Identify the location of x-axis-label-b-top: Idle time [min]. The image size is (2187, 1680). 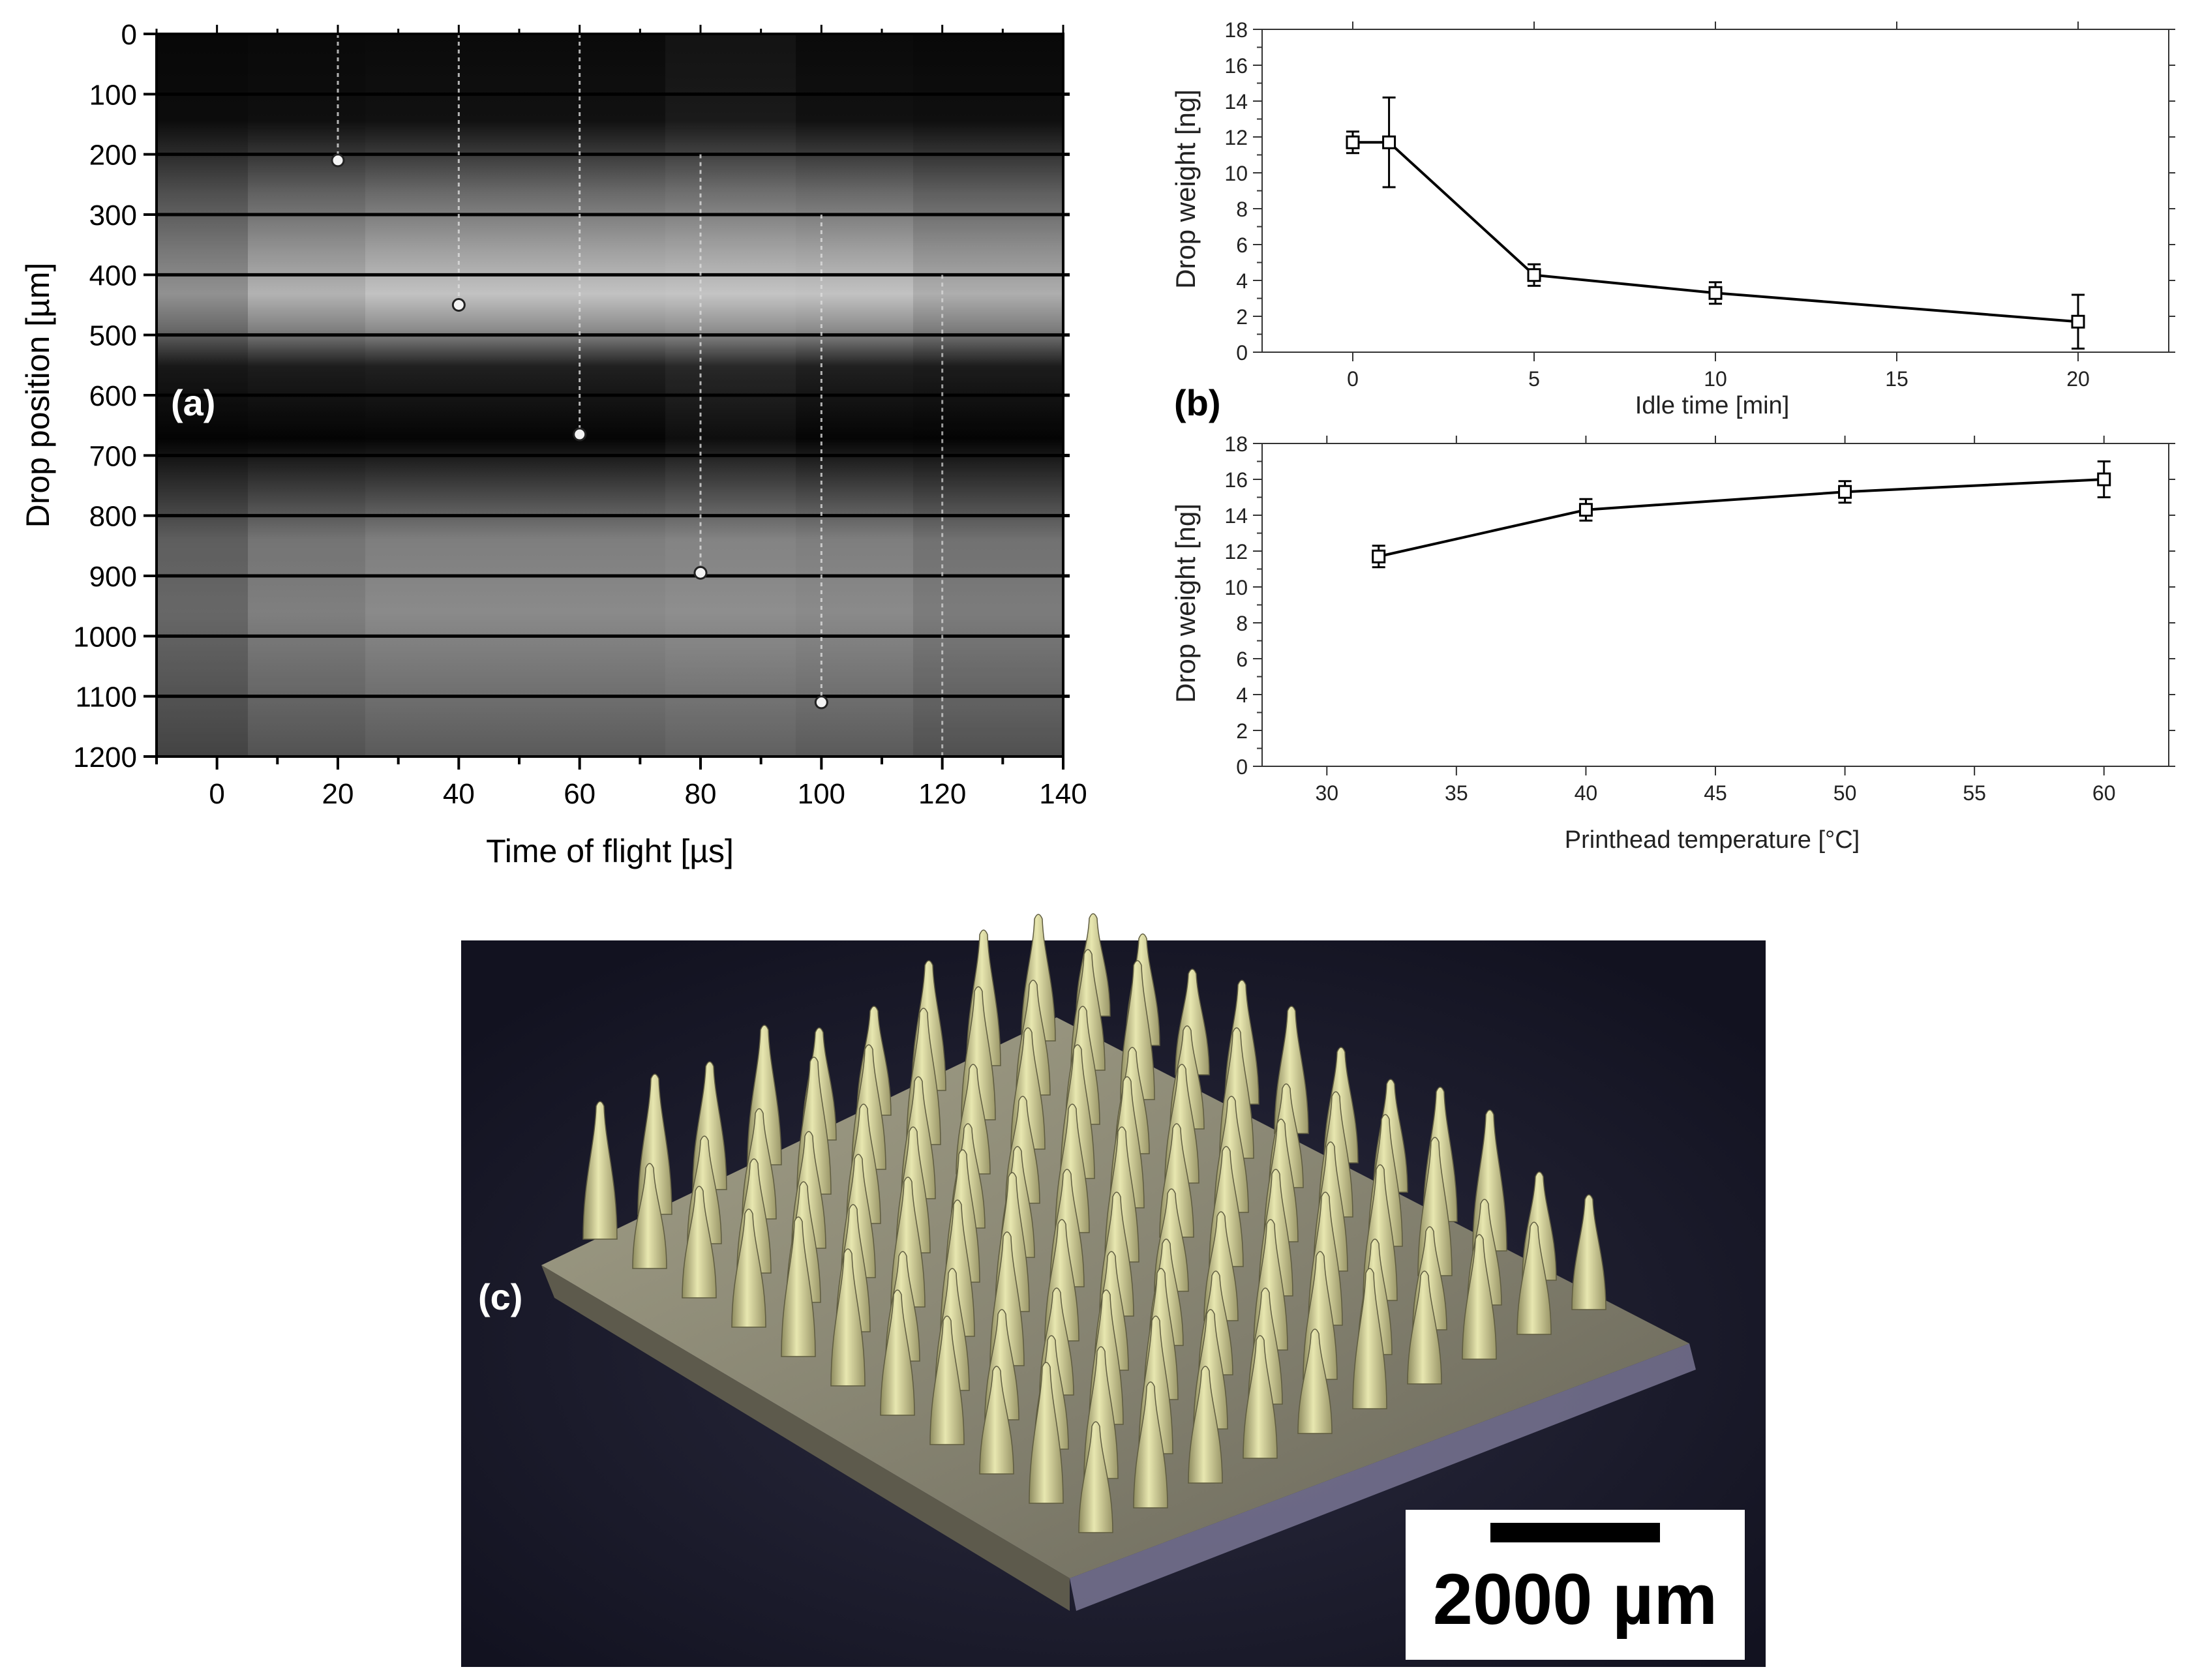
(1712, 406).